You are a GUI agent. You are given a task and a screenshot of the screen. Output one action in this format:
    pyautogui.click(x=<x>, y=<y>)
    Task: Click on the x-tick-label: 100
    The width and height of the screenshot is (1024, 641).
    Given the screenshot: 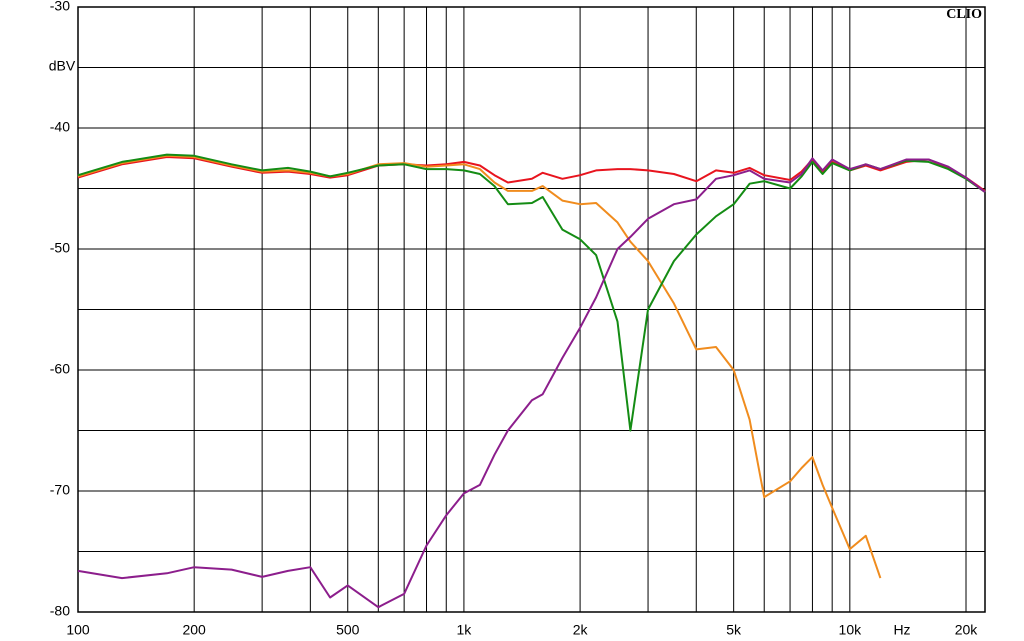 What is the action you would take?
    pyautogui.click(x=78, y=630)
    